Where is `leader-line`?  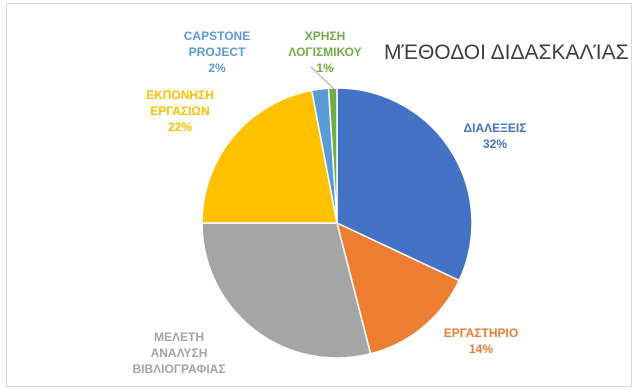 leader-line is located at coordinates (322, 78).